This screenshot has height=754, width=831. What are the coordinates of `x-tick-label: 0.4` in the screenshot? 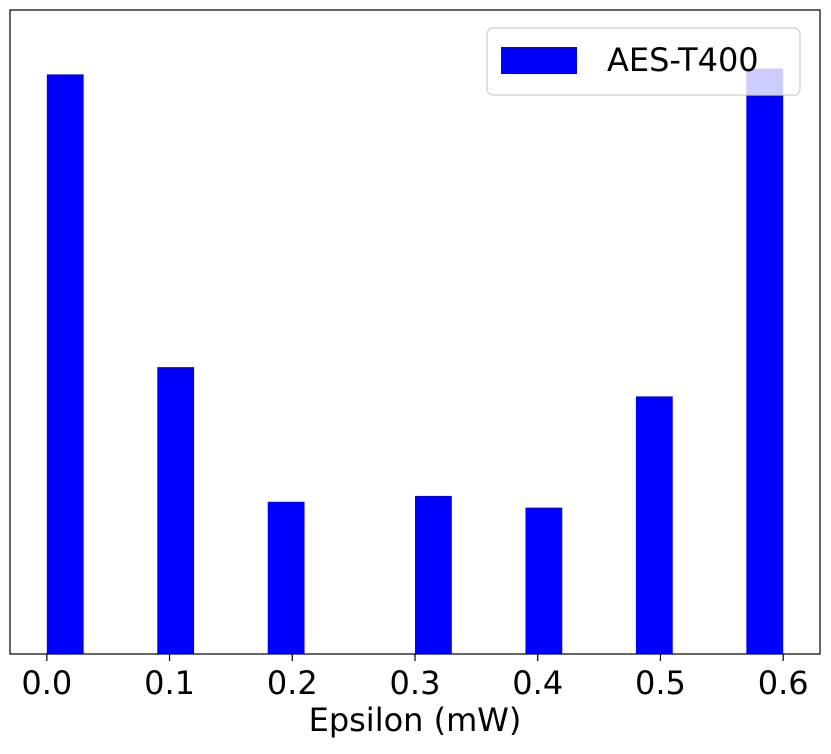 It's located at (537, 683).